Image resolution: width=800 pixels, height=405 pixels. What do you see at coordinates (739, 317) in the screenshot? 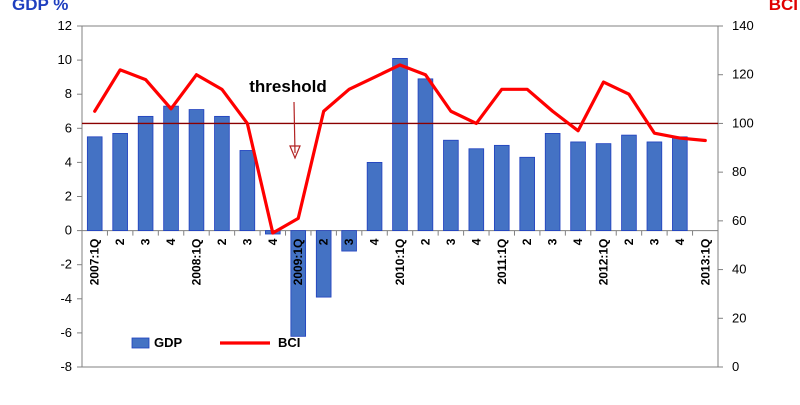
I see `right-axis-tick-label: 20` at bounding box center [739, 317].